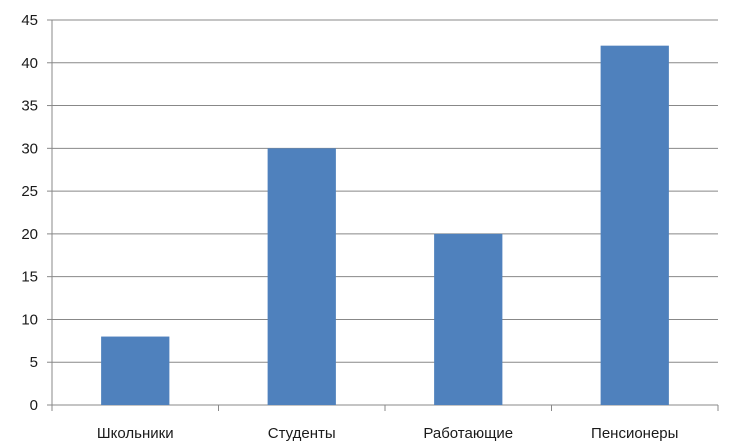 The image size is (733, 446). Describe the element at coordinates (29, 106) in the screenshot. I see `y-tick-label: 35` at that location.